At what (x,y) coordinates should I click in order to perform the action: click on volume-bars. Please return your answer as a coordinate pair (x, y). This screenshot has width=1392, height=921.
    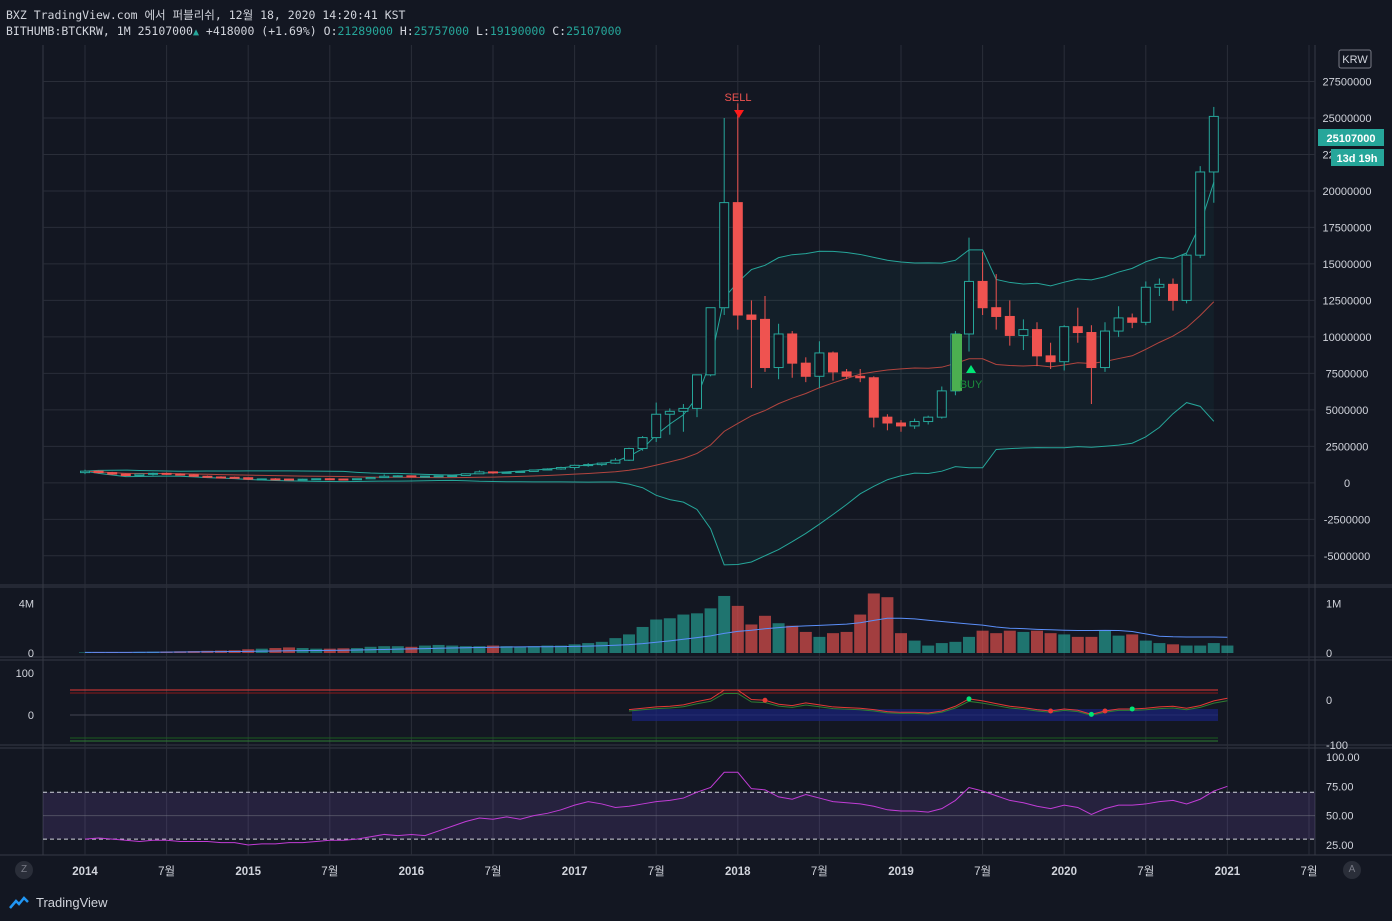
    Looking at the image, I should click on (656, 623).